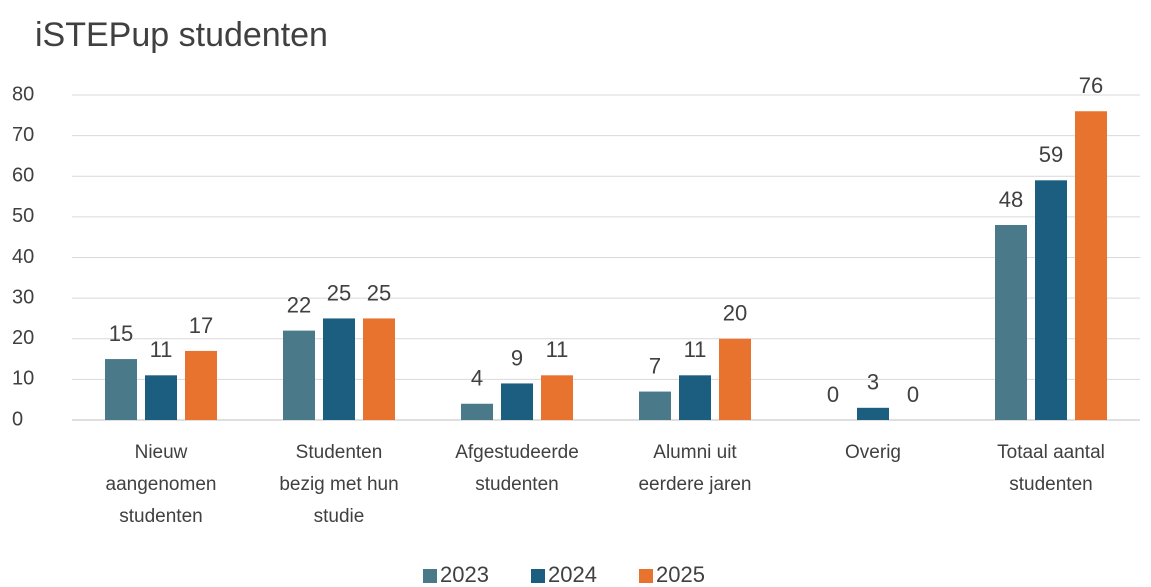  Describe the element at coordinates (1051, 468) in the screenshot. I see `x-tick-label: Totaal aantal studenten` at that location.